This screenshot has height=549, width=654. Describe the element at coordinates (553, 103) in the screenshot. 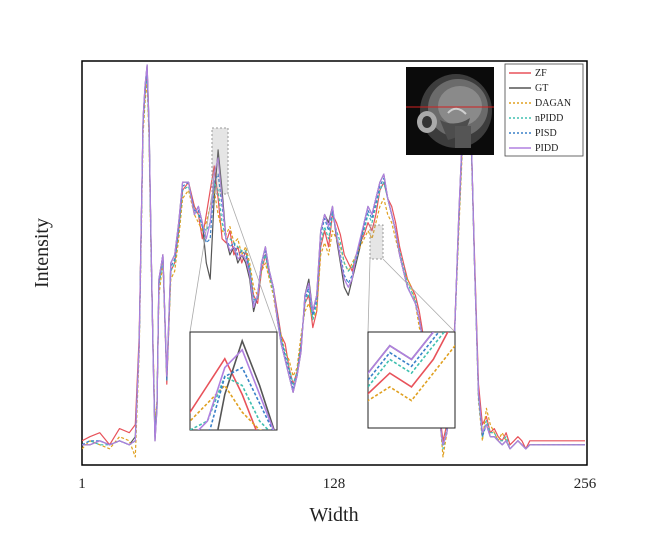

I see `legend-label-dagan: DAGAN` at that location.